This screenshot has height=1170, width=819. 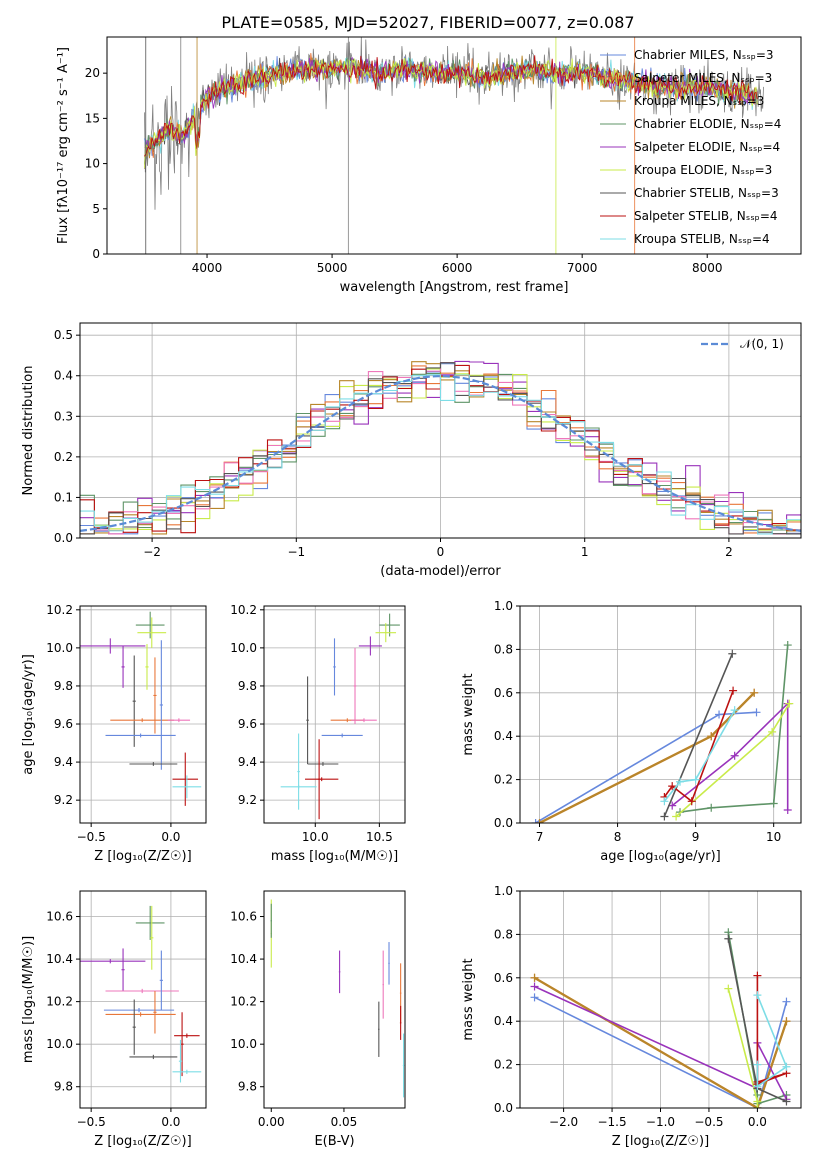 I want to click on x-axis-label: mass [log₁₀(M/M☉)], so click(x=334, y=856).